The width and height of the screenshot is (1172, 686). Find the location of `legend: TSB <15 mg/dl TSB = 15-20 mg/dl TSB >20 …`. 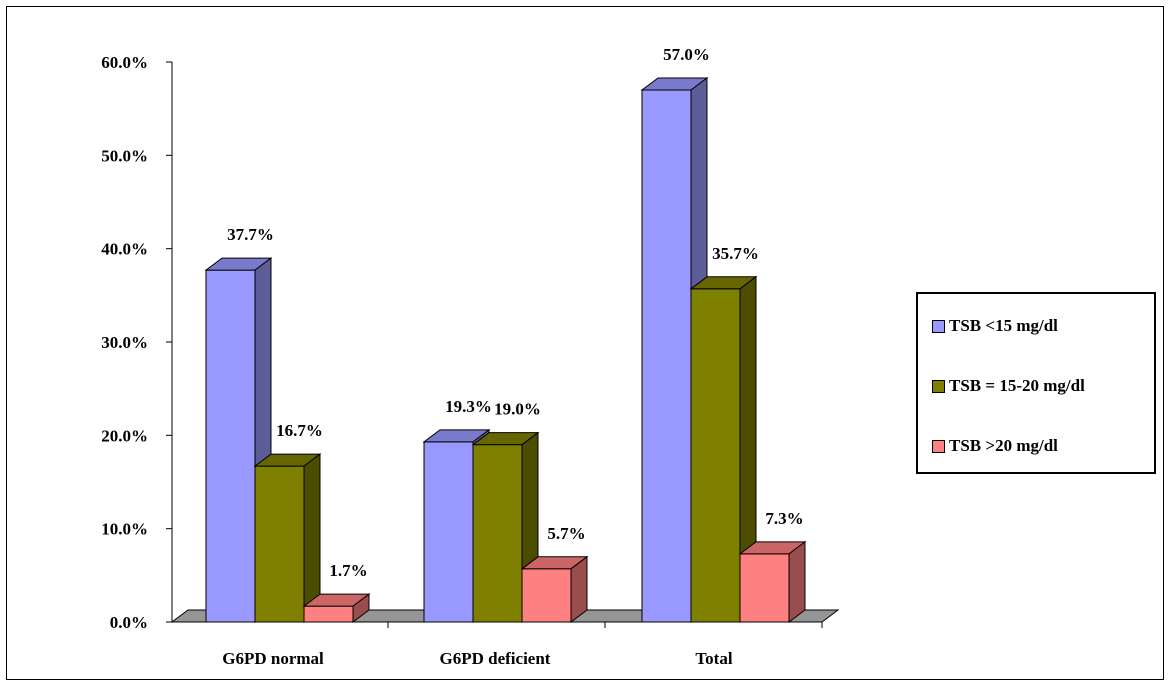

legend: TSB <15 mg/dl TSB = 15-20 mg/dl TSB >20 … is located at coordinates (1036, 383).